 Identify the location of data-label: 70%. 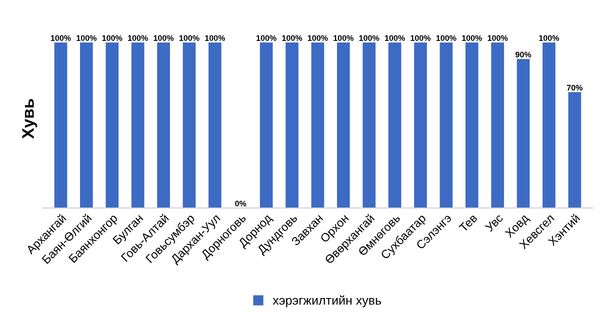
(574, 87).